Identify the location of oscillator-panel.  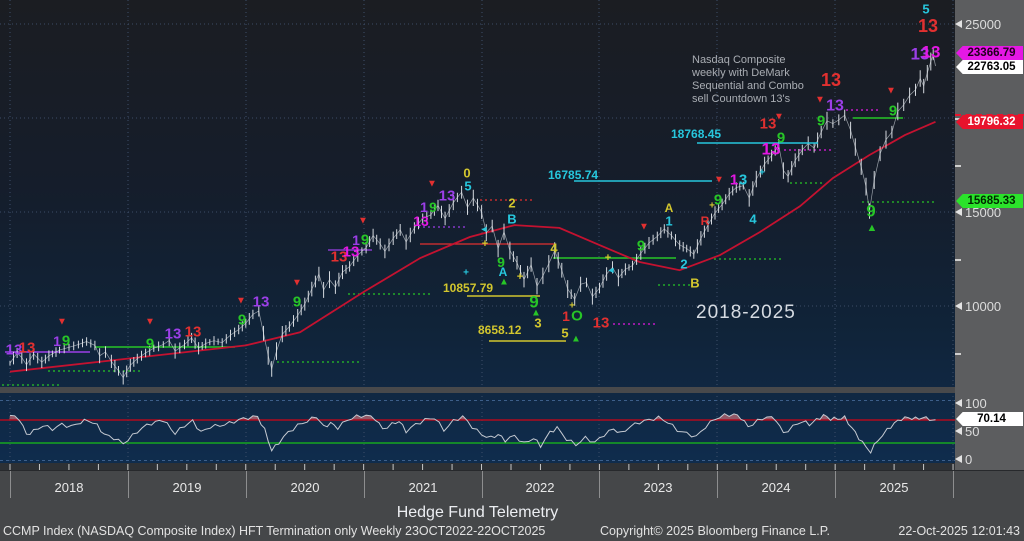
(477, 434).